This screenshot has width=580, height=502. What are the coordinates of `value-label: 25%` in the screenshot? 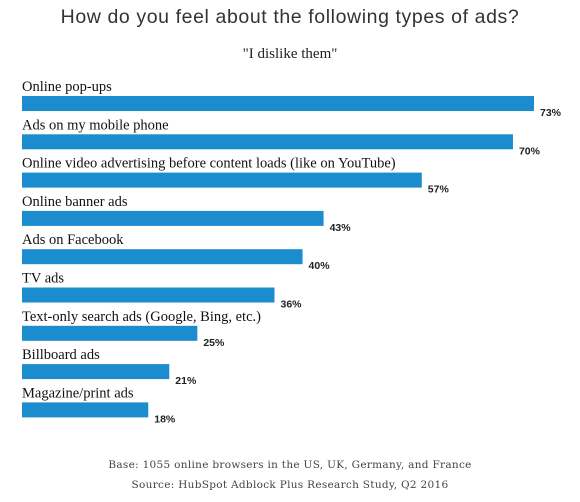 It's located at (214, 343).